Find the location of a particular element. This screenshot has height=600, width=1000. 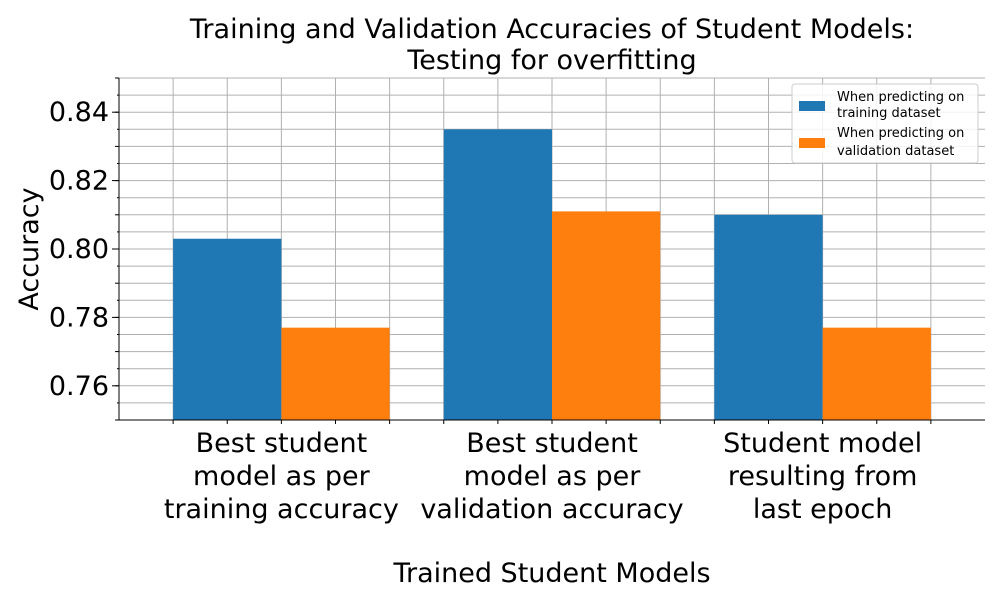

x-category-label-0-line-1: model as per is located at coordinates (282, 476).